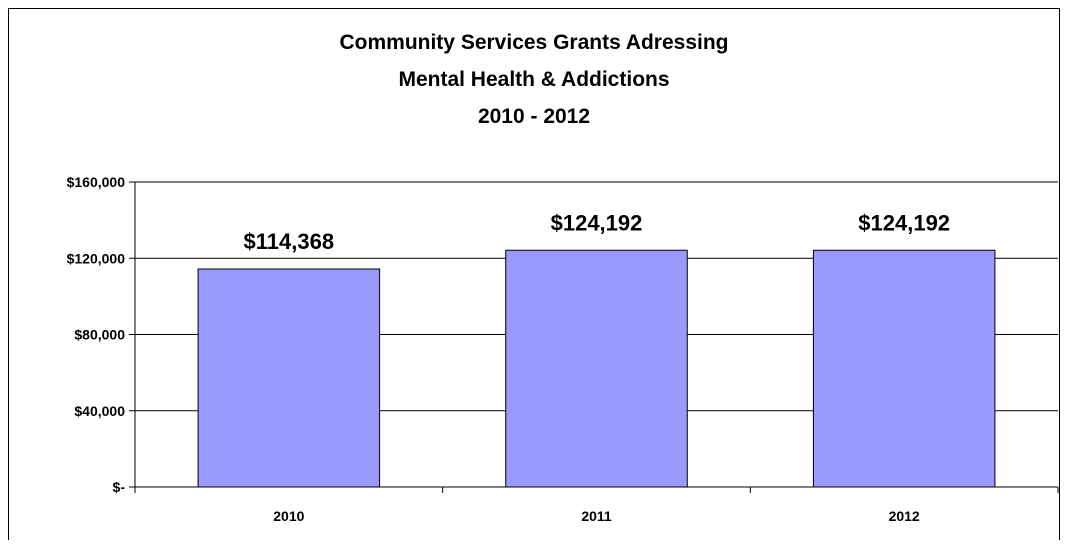 The image size is (1068, 548). I want to click on y-tick-label: $120,000, so click(96, 258).